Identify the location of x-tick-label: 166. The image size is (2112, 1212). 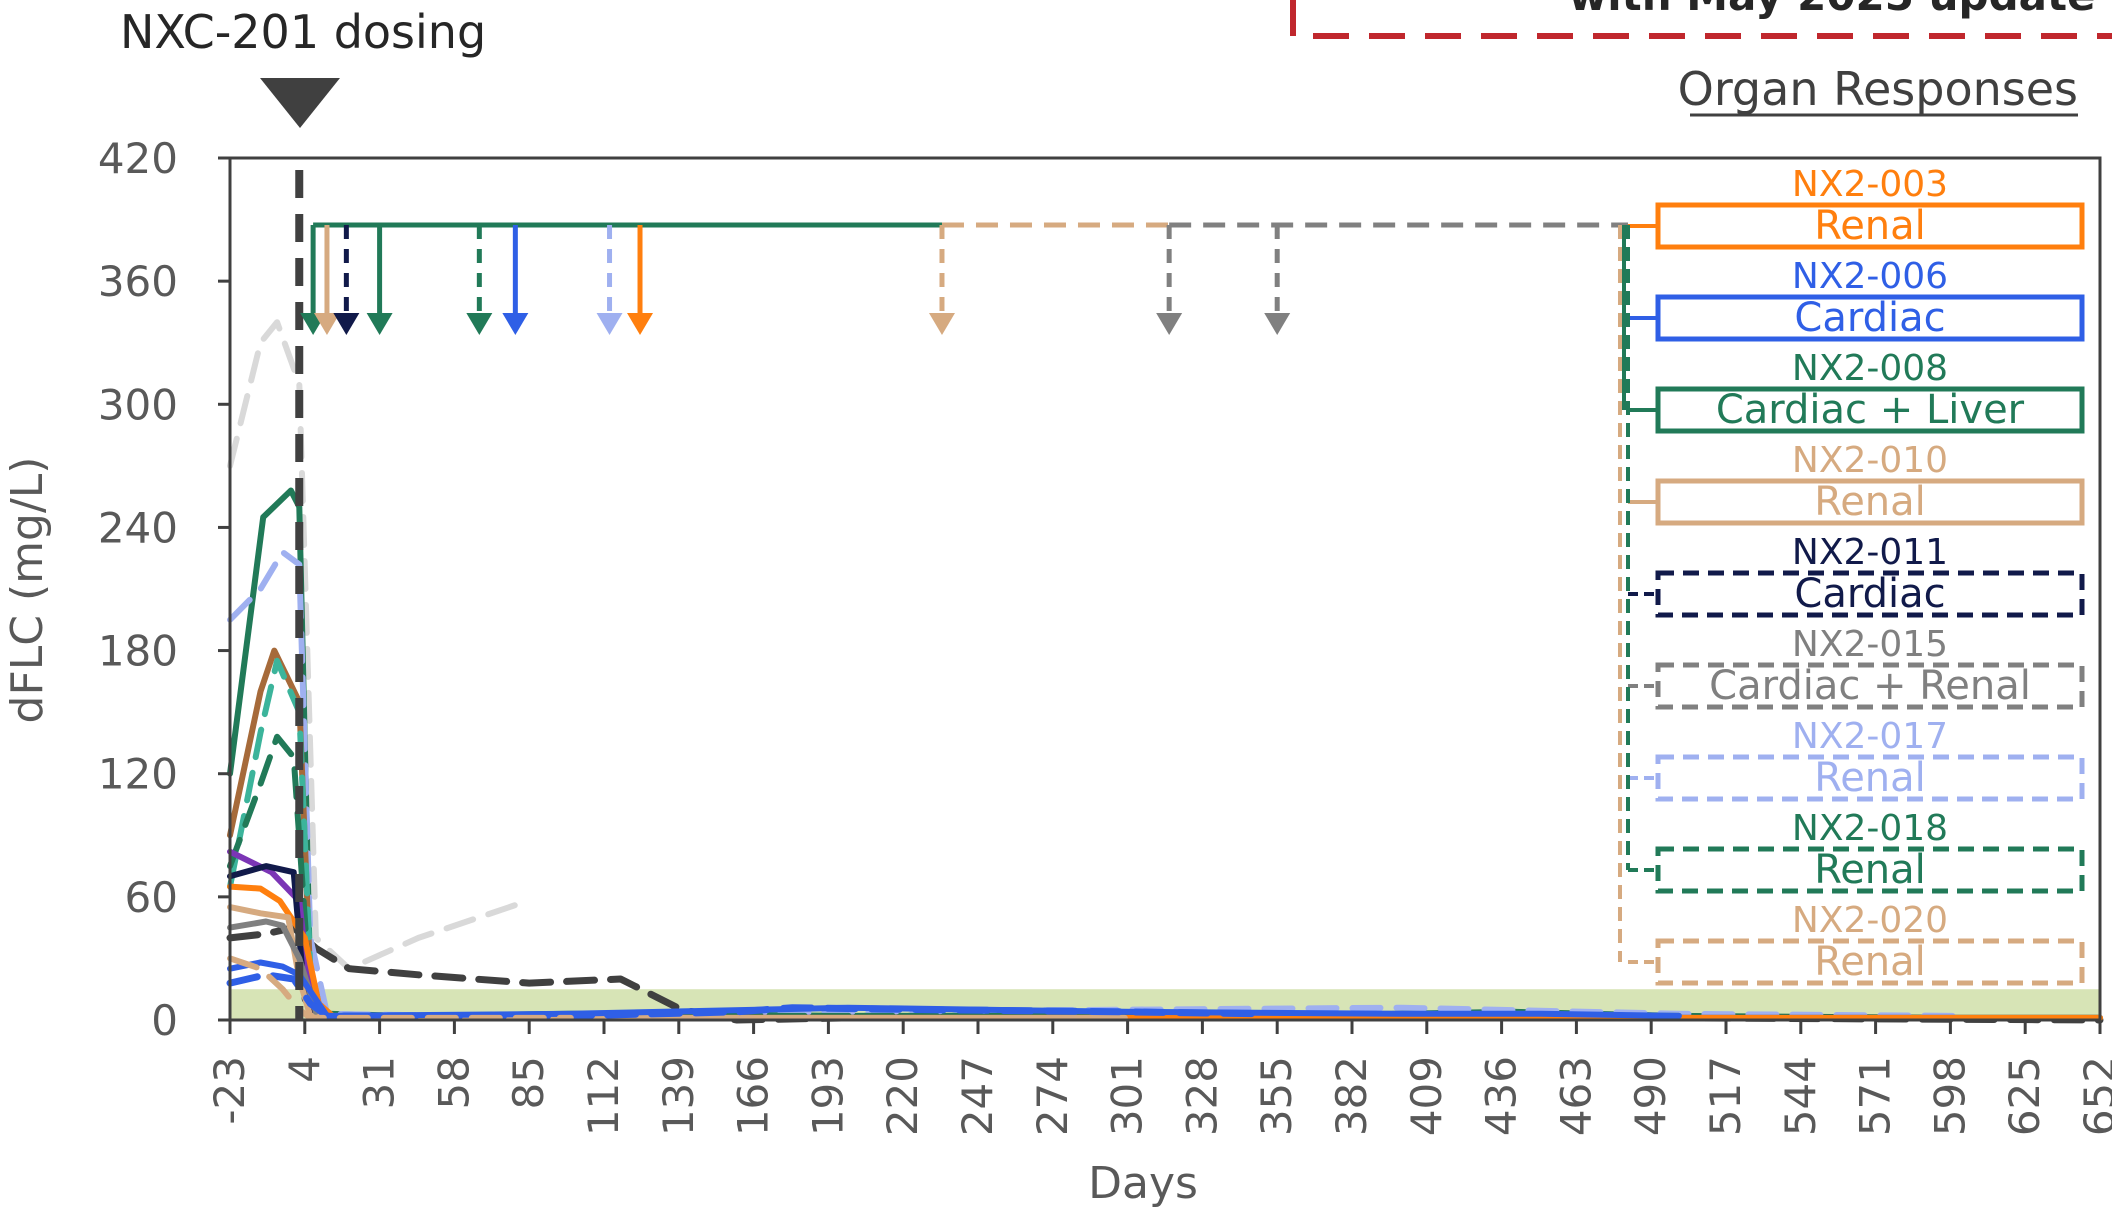
(753, 1096).